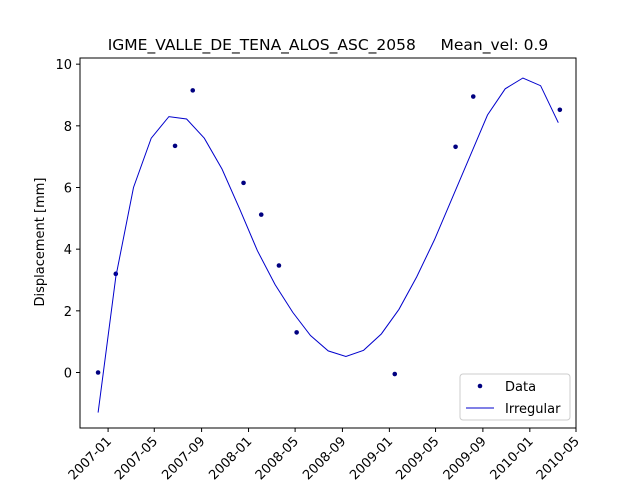  I want to click on x-tick-label: 2008-05, so click(277, 457).